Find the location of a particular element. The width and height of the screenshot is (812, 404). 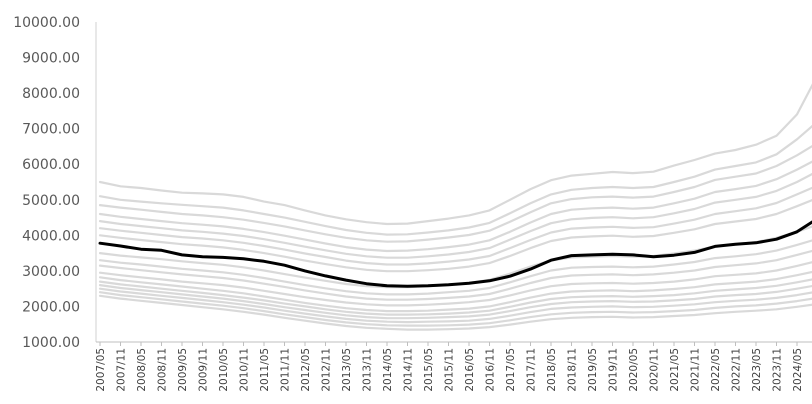

x-tick-label: 2009/05 is located at coordinates (183, 370).